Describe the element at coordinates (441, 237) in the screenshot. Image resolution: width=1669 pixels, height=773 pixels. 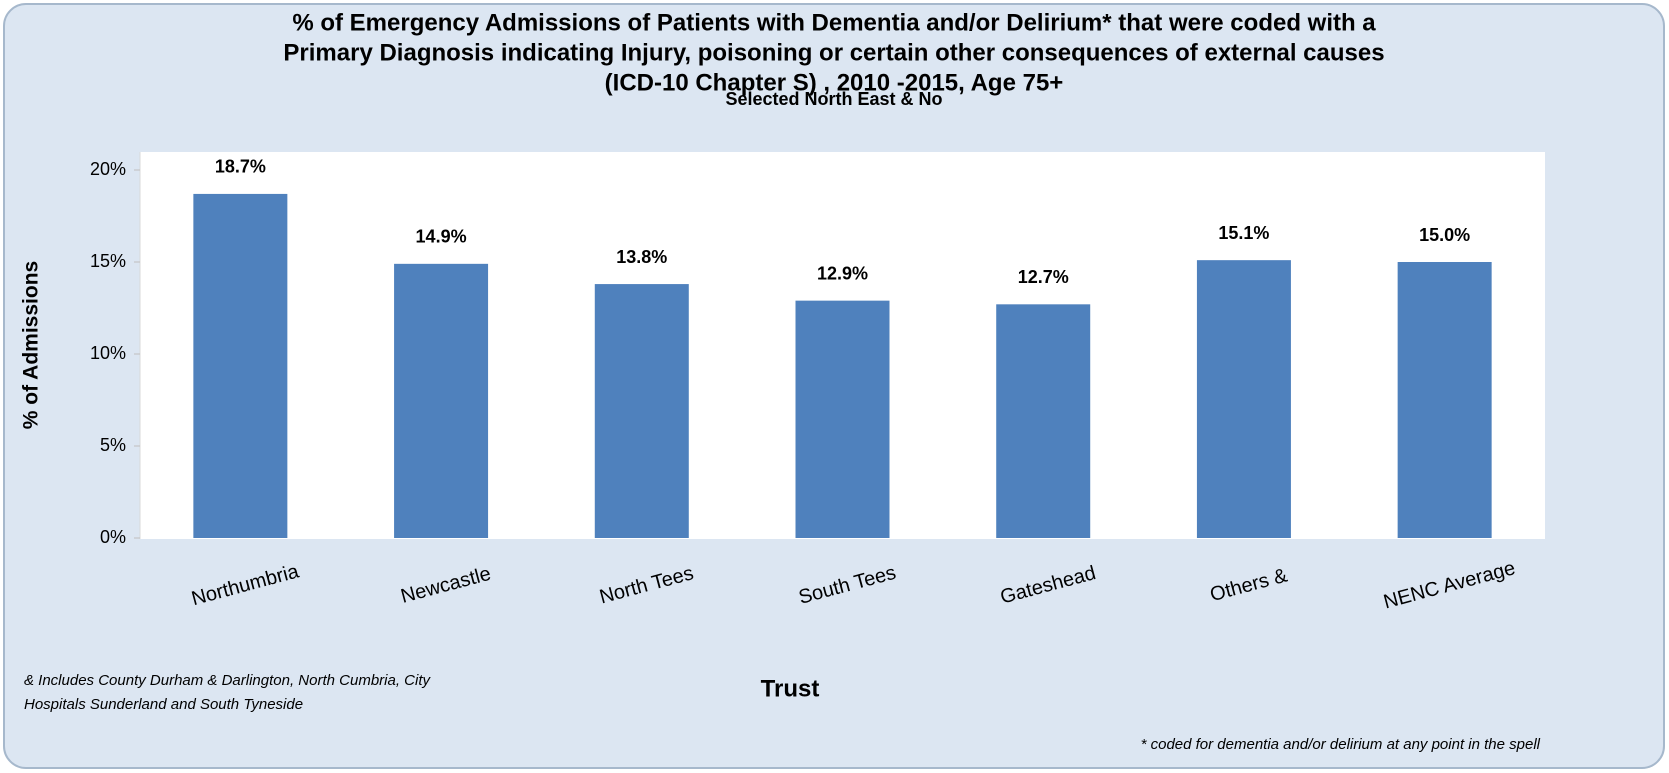
I see `data-label: 14.9%` at that location.